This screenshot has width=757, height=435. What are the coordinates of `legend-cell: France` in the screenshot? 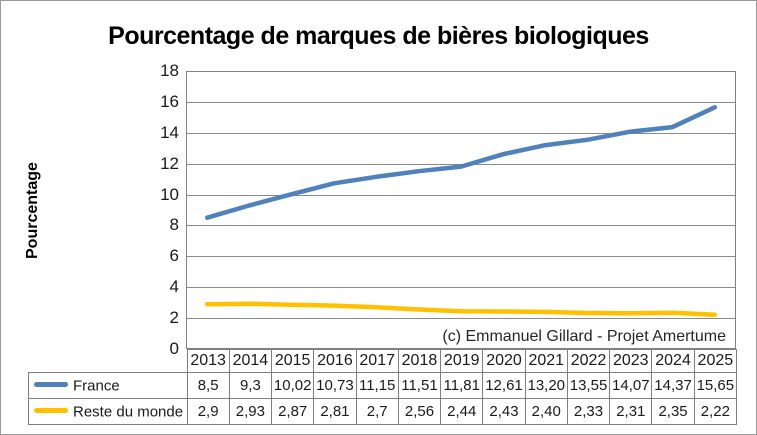 It's located at (108, 385).